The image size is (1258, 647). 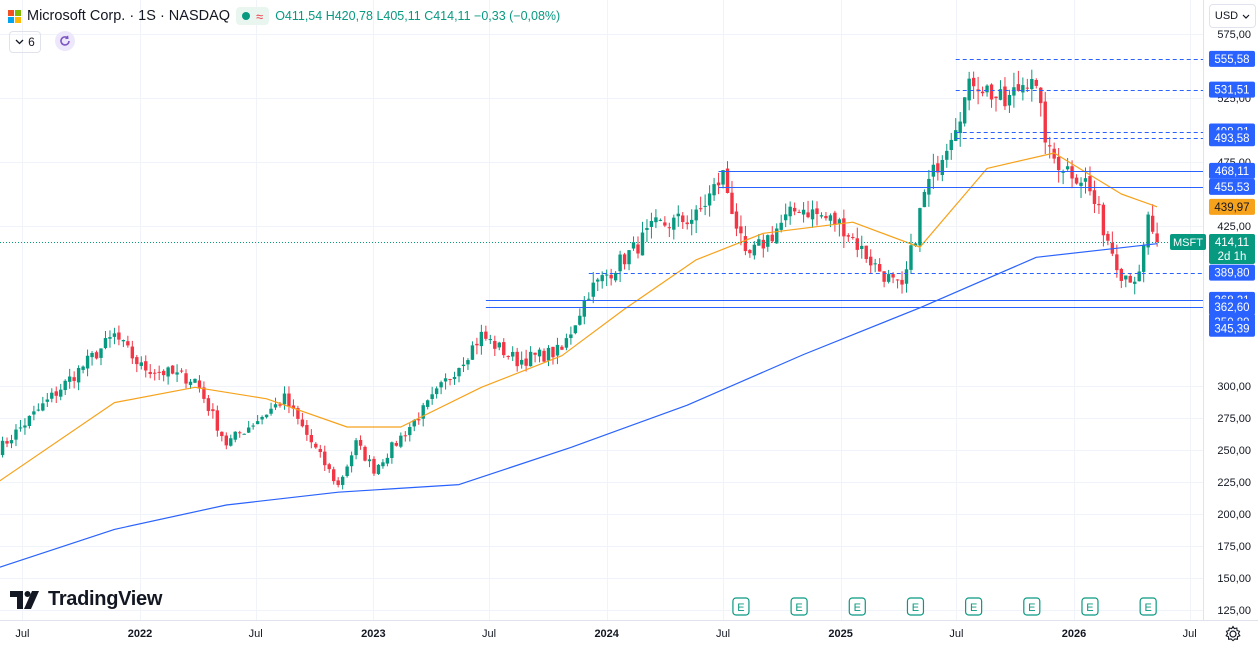 I want to click on currency-selector: USD, so click(x=1232, y=16).